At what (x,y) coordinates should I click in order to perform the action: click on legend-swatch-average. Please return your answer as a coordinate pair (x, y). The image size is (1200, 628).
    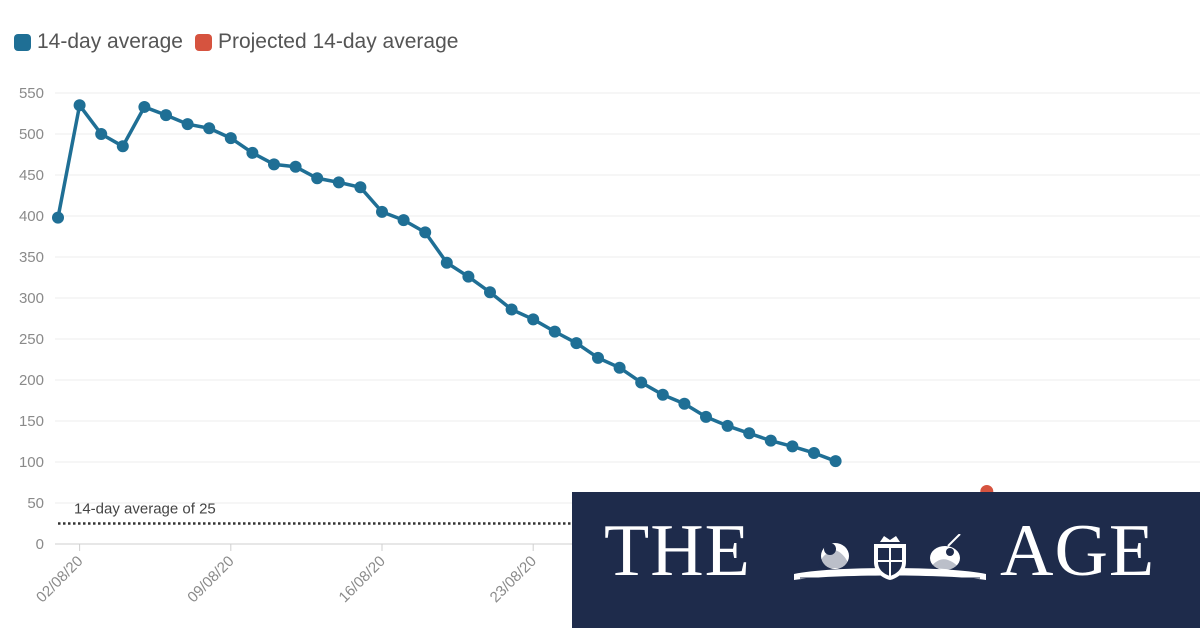
    Looking at the image, I should click on (22, 42).